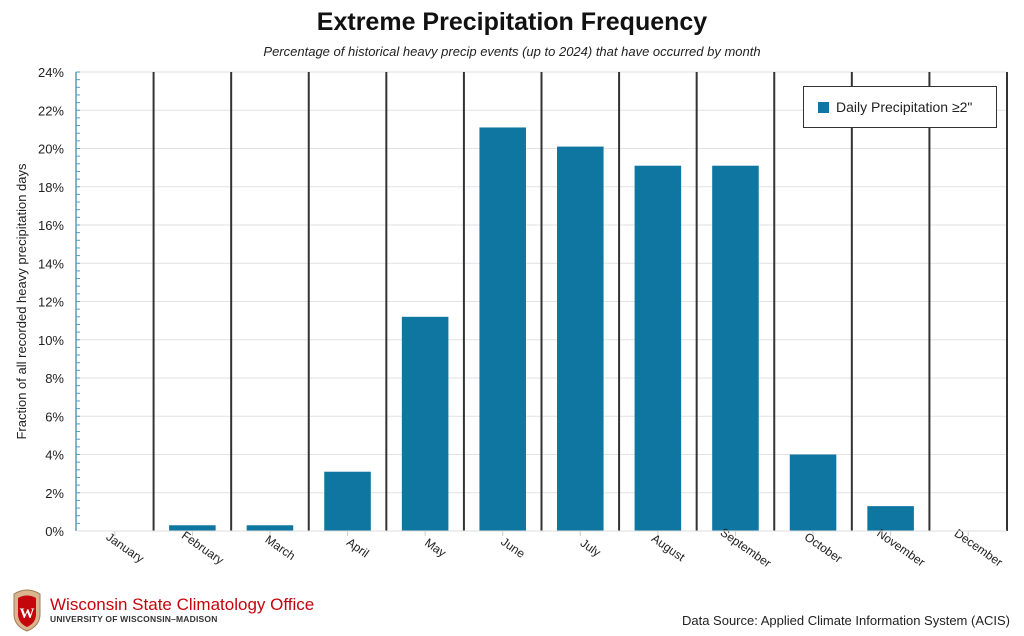 This screenshot has width=1024, height=636. I want to click on x-tick-label: July, so click(591, 548).